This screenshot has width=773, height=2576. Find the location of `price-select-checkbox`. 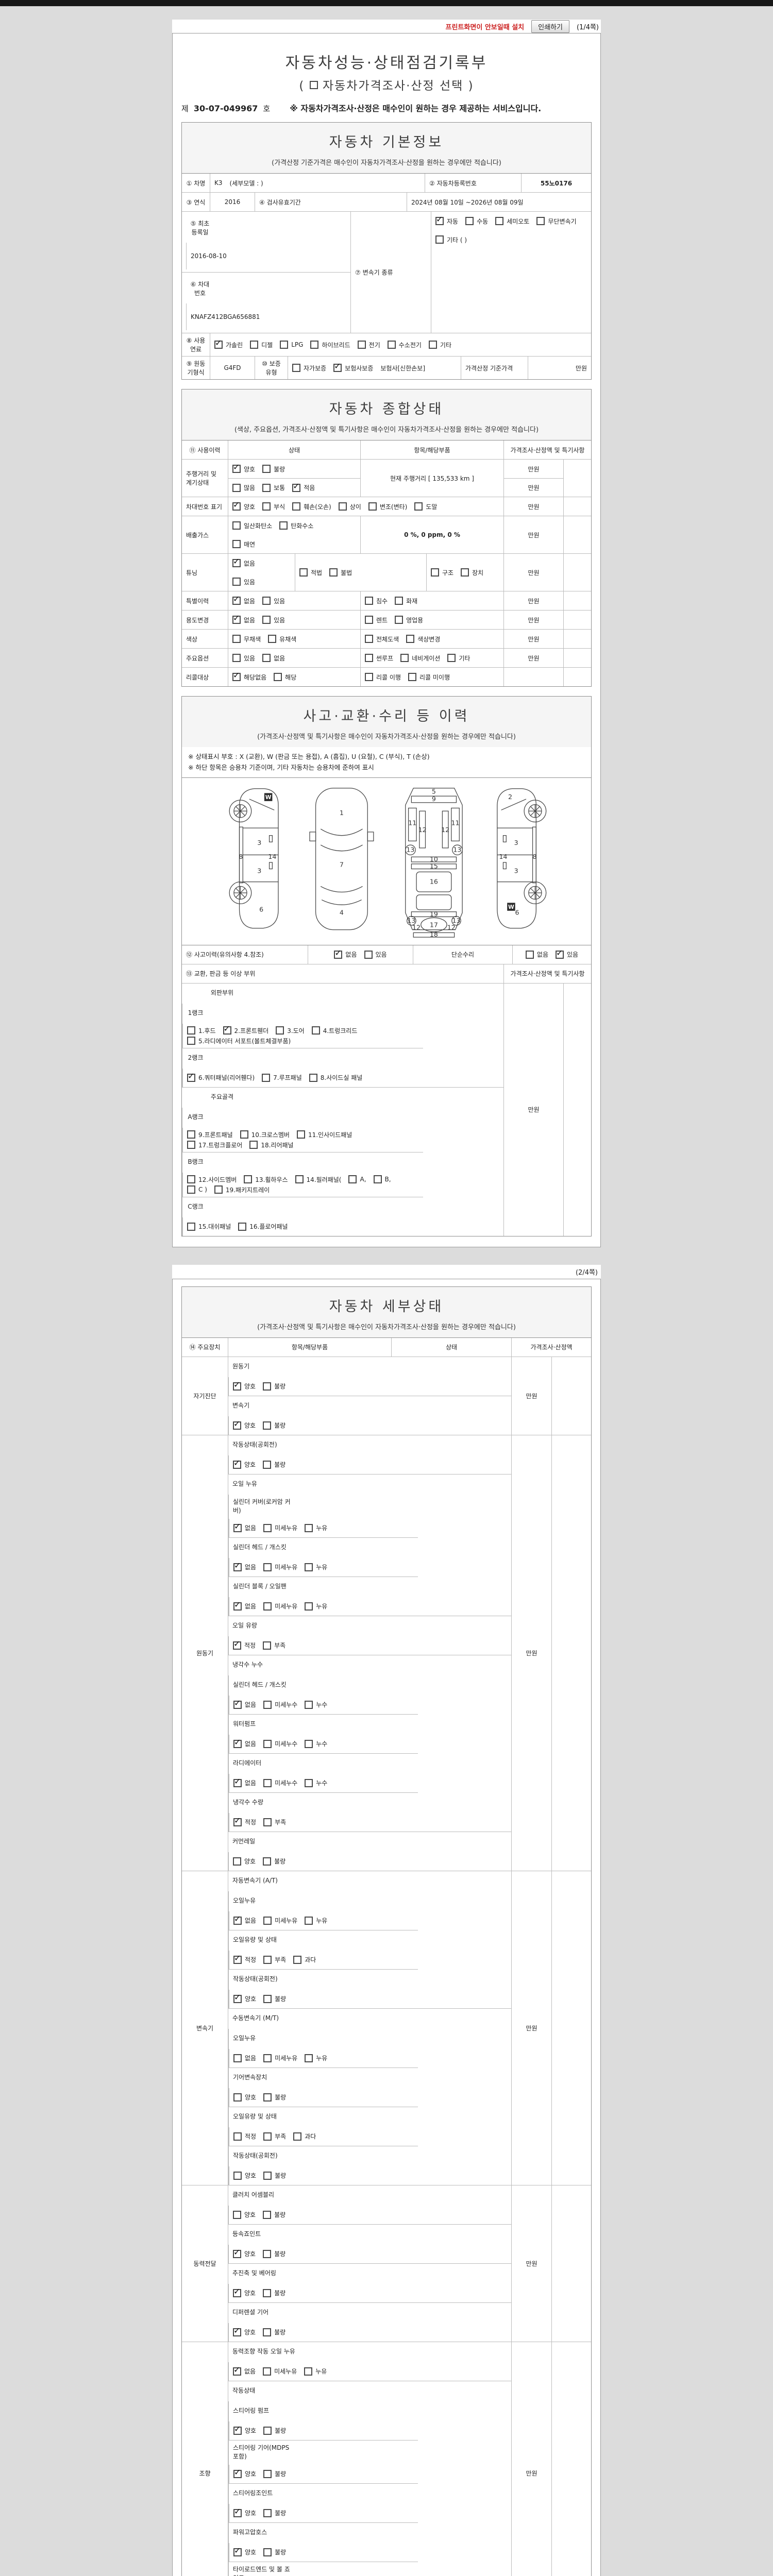

price-select-checkbox is located at coordinates (313, 85).